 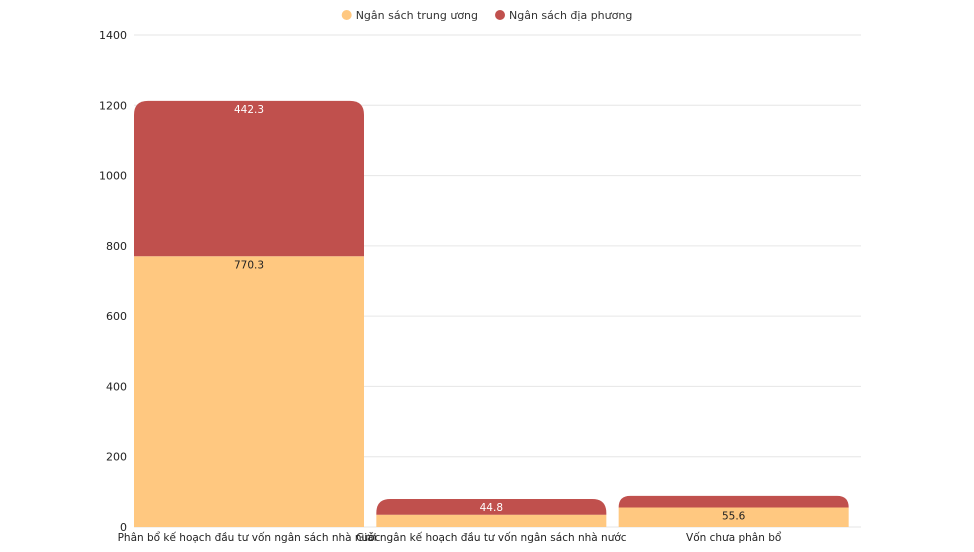 What do you see at coordinates (113, 176) in the screenshot?
I see `y-tick-label-1000: 1000` at bounding box center [113, 176].